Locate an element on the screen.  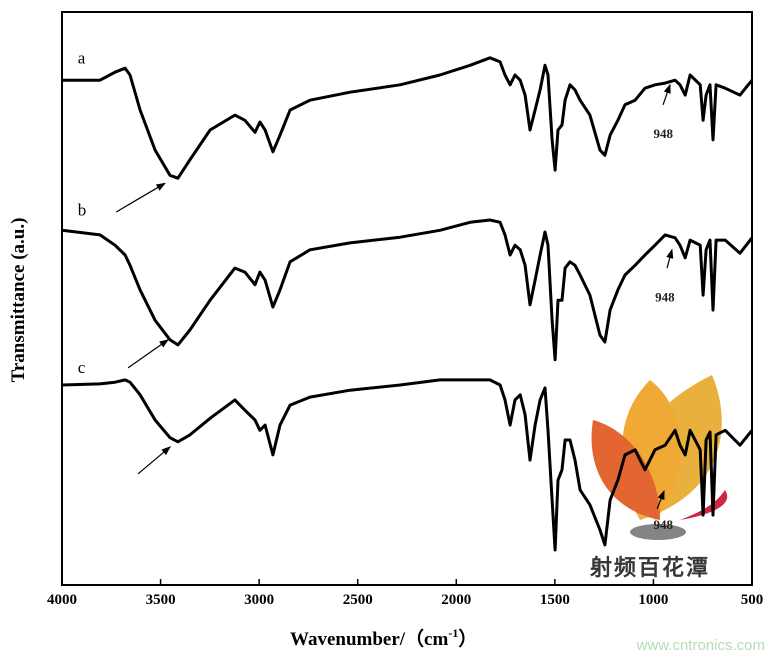
x-tick-label: 1000 is located at coordinates (653, 600).